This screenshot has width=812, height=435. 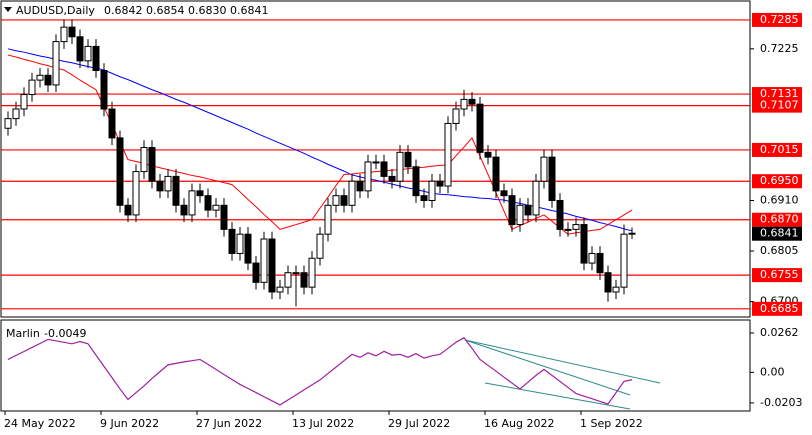 I want to click on ohlc: 0.6842 0.6854 0.6830 0.6841, so click(x=186, y=10).